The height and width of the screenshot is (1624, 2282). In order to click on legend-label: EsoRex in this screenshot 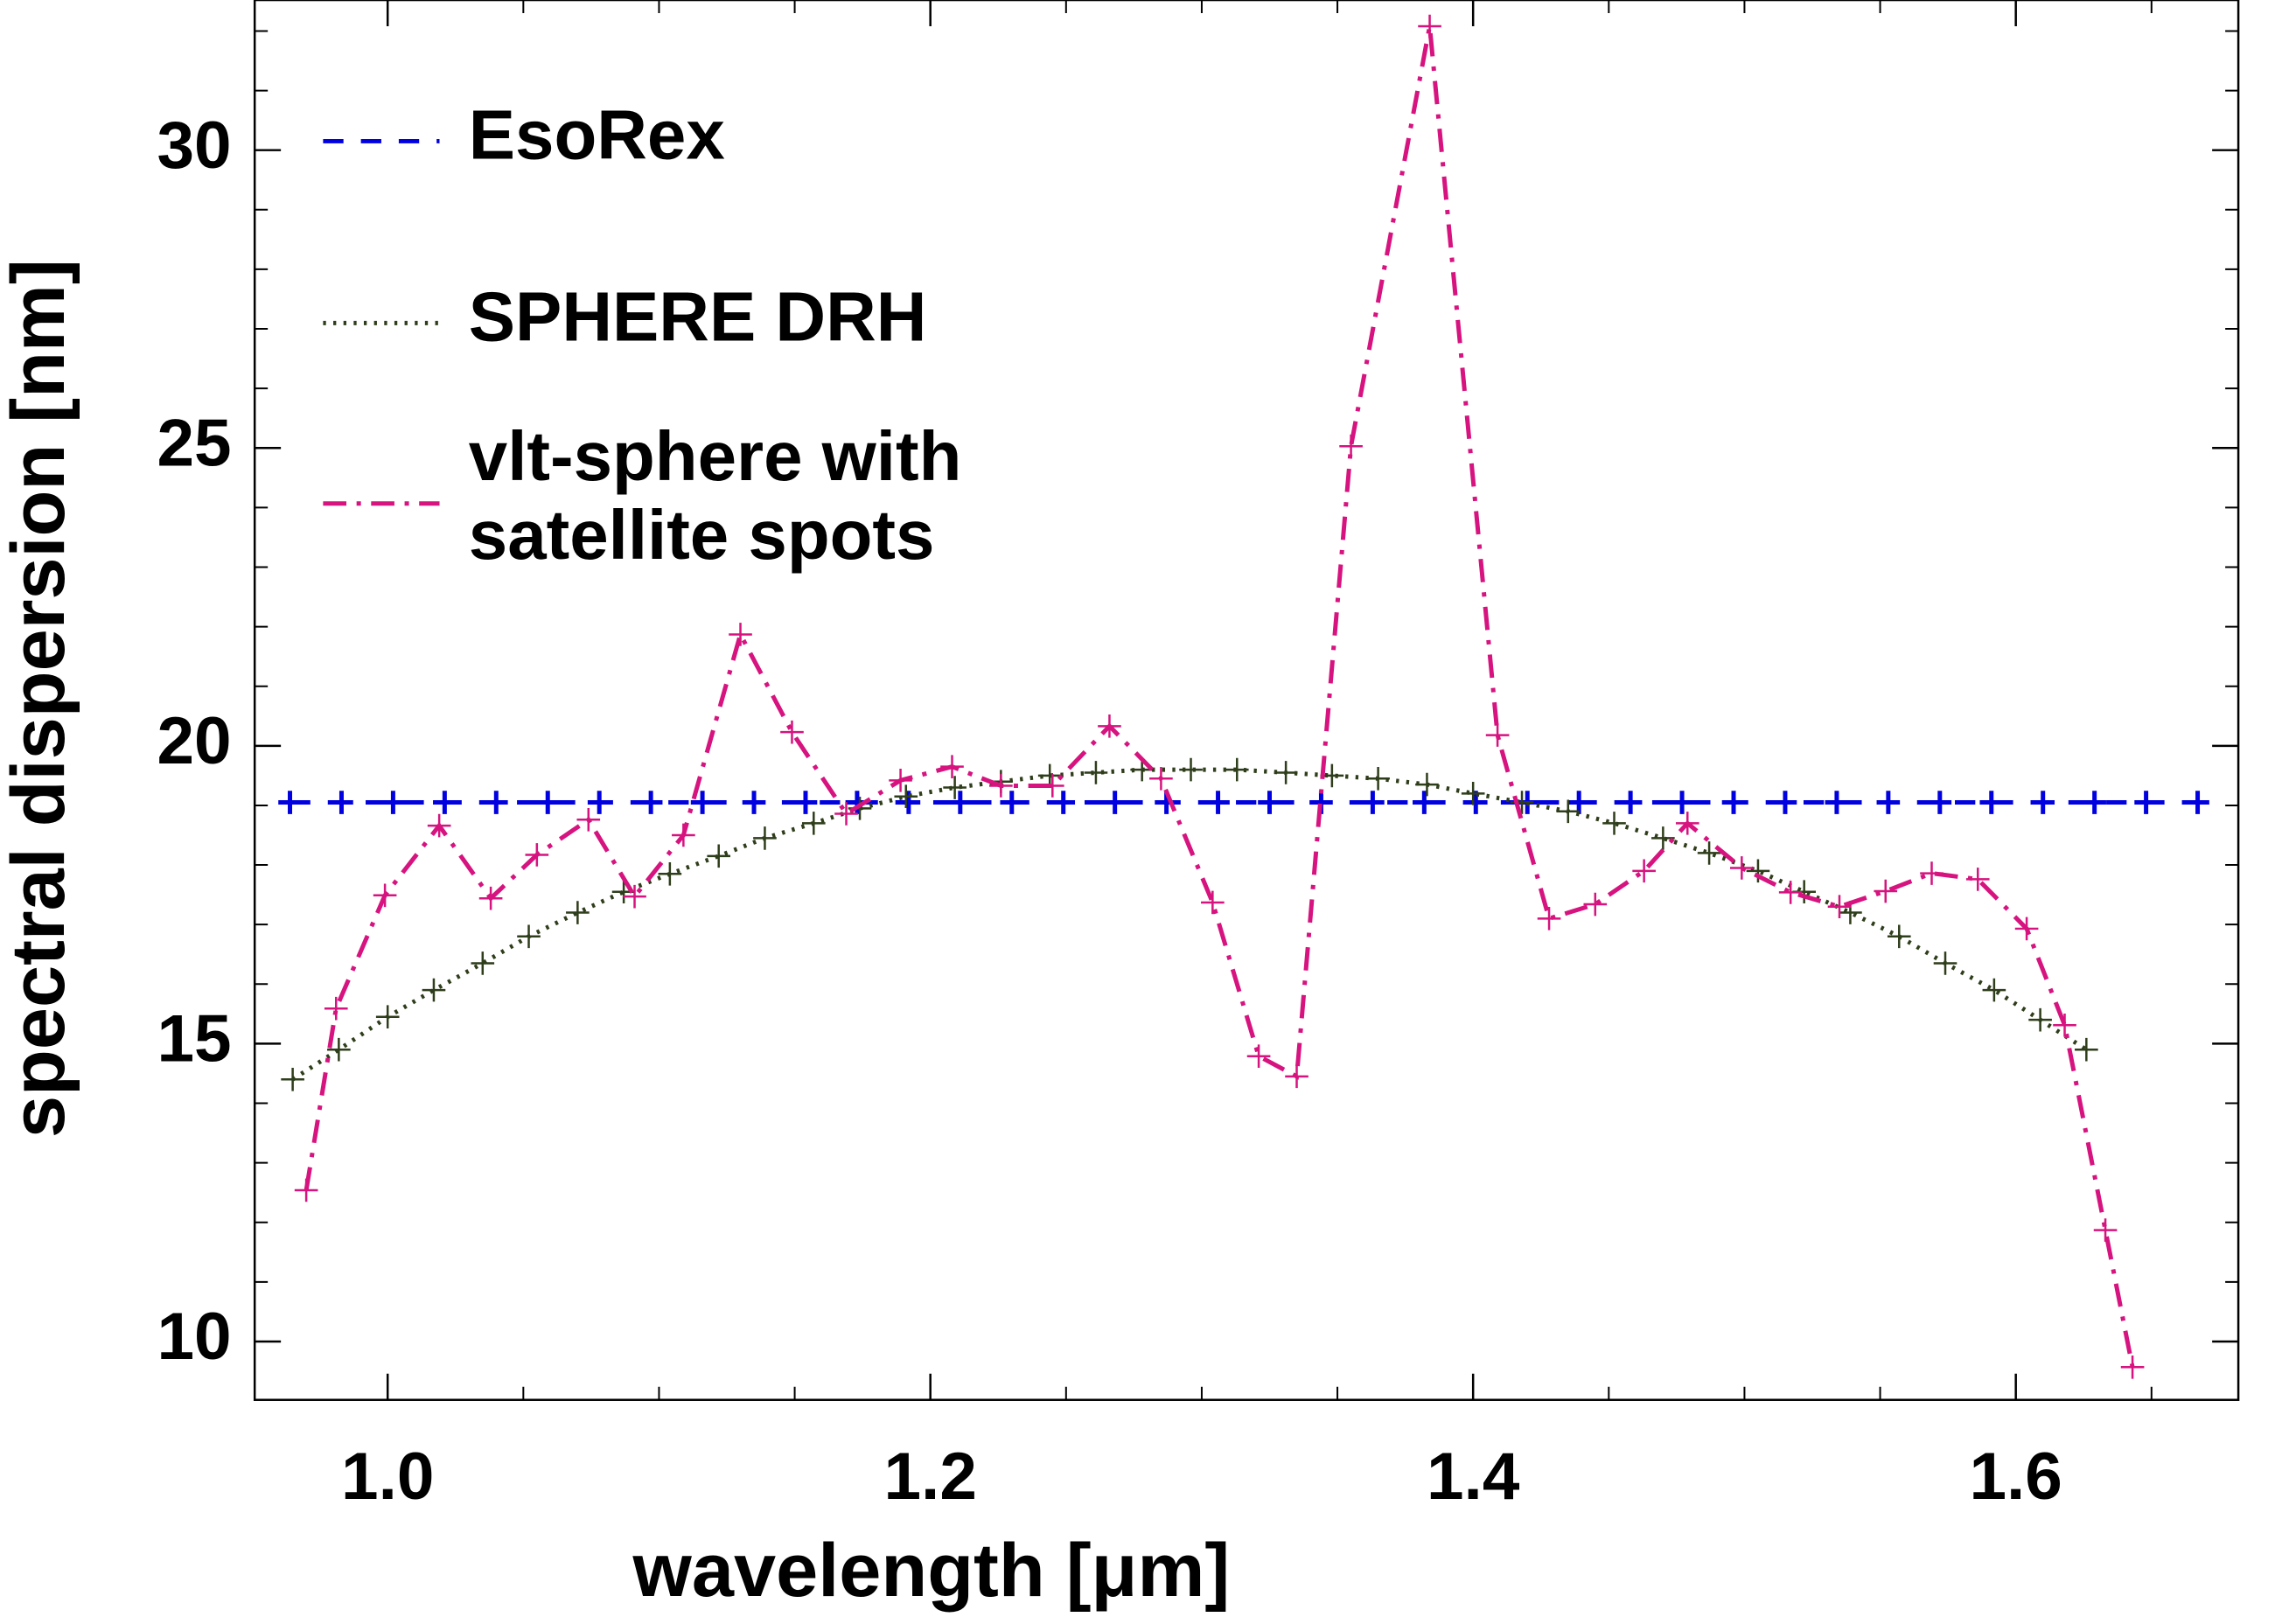, I will do `click(596, 136)`.